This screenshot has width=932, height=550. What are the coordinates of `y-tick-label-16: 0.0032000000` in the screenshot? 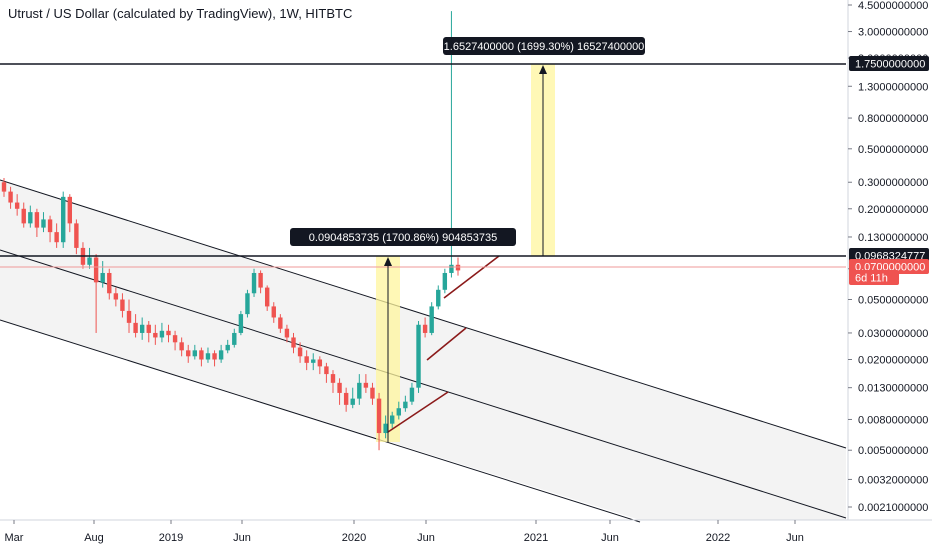 It's located at (893, 480).